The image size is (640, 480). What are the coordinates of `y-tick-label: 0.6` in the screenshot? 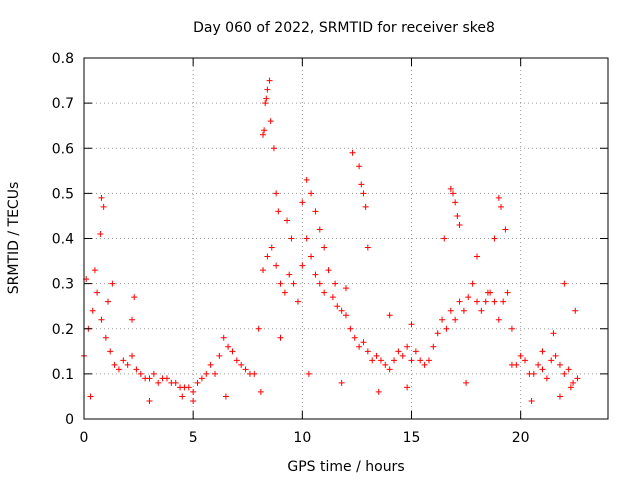 It's located at (63, 149).